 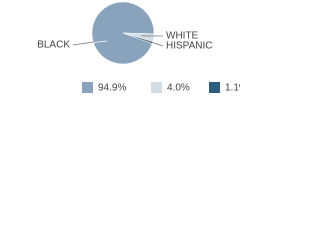 I want to click on slice-label: BLACK, so click(x=53, y=45).